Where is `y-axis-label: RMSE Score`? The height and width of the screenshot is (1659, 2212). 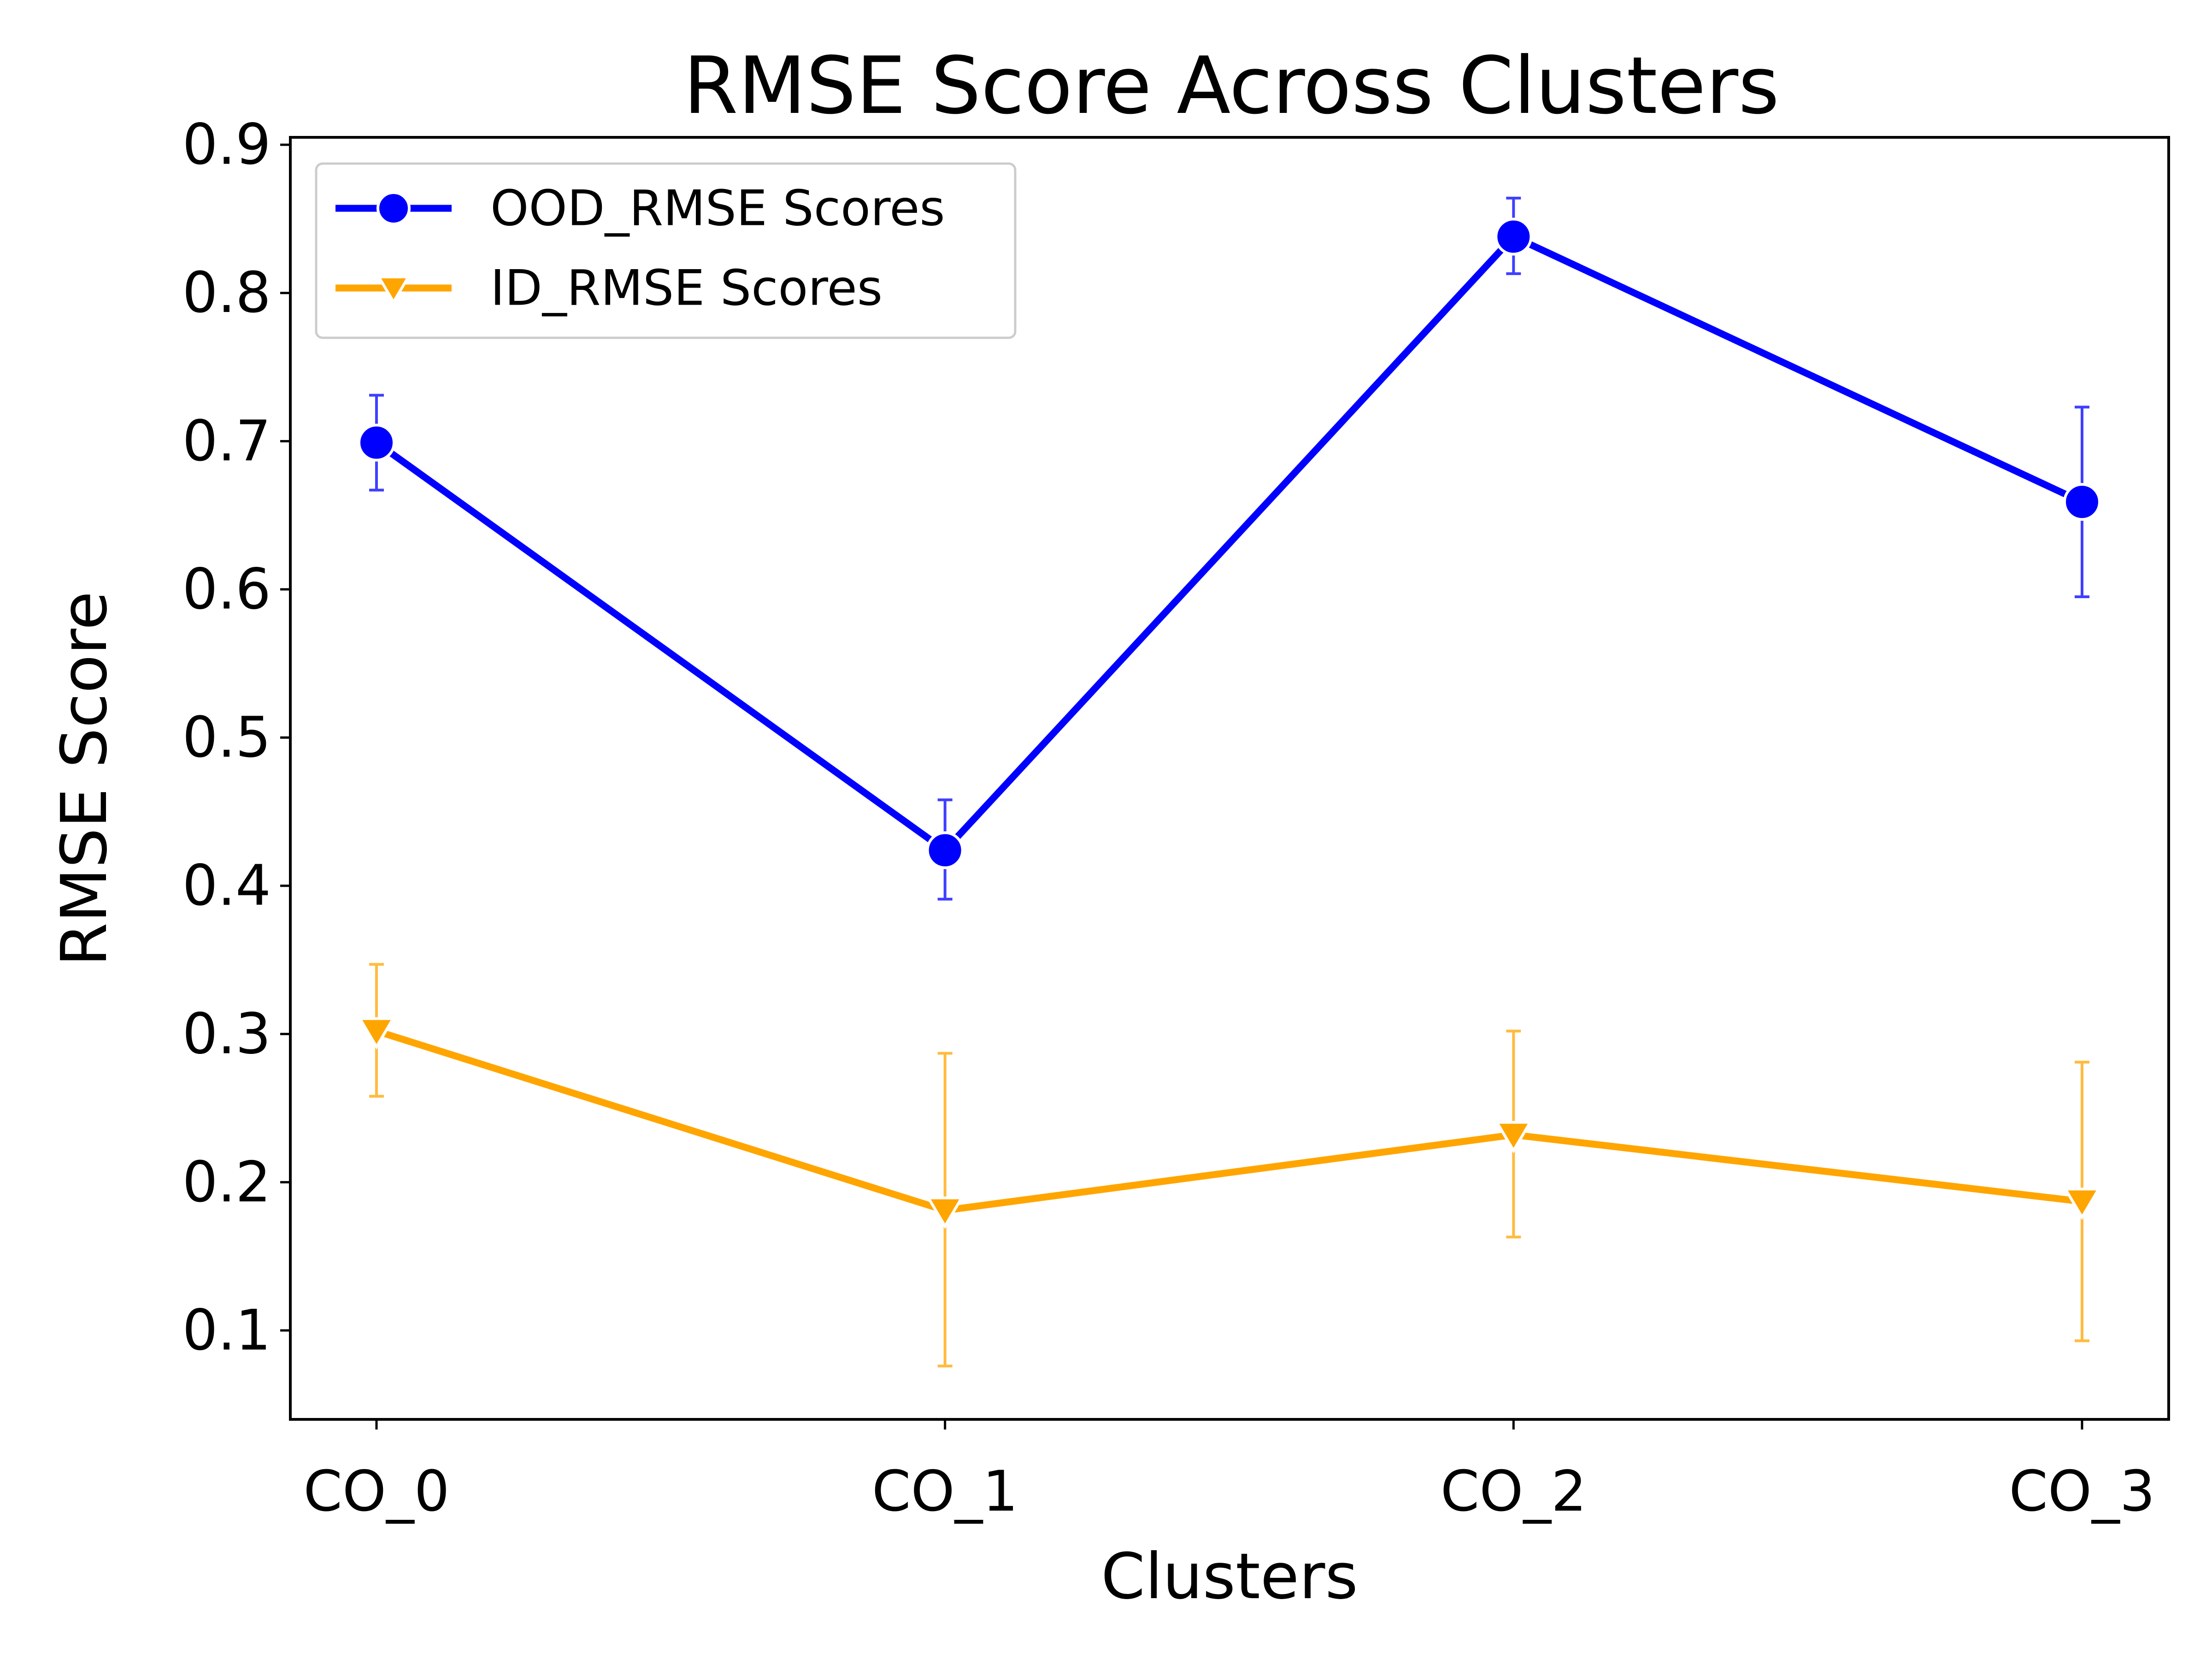
y-axis-label: RMSE Score is located at coordinates (84, 778).